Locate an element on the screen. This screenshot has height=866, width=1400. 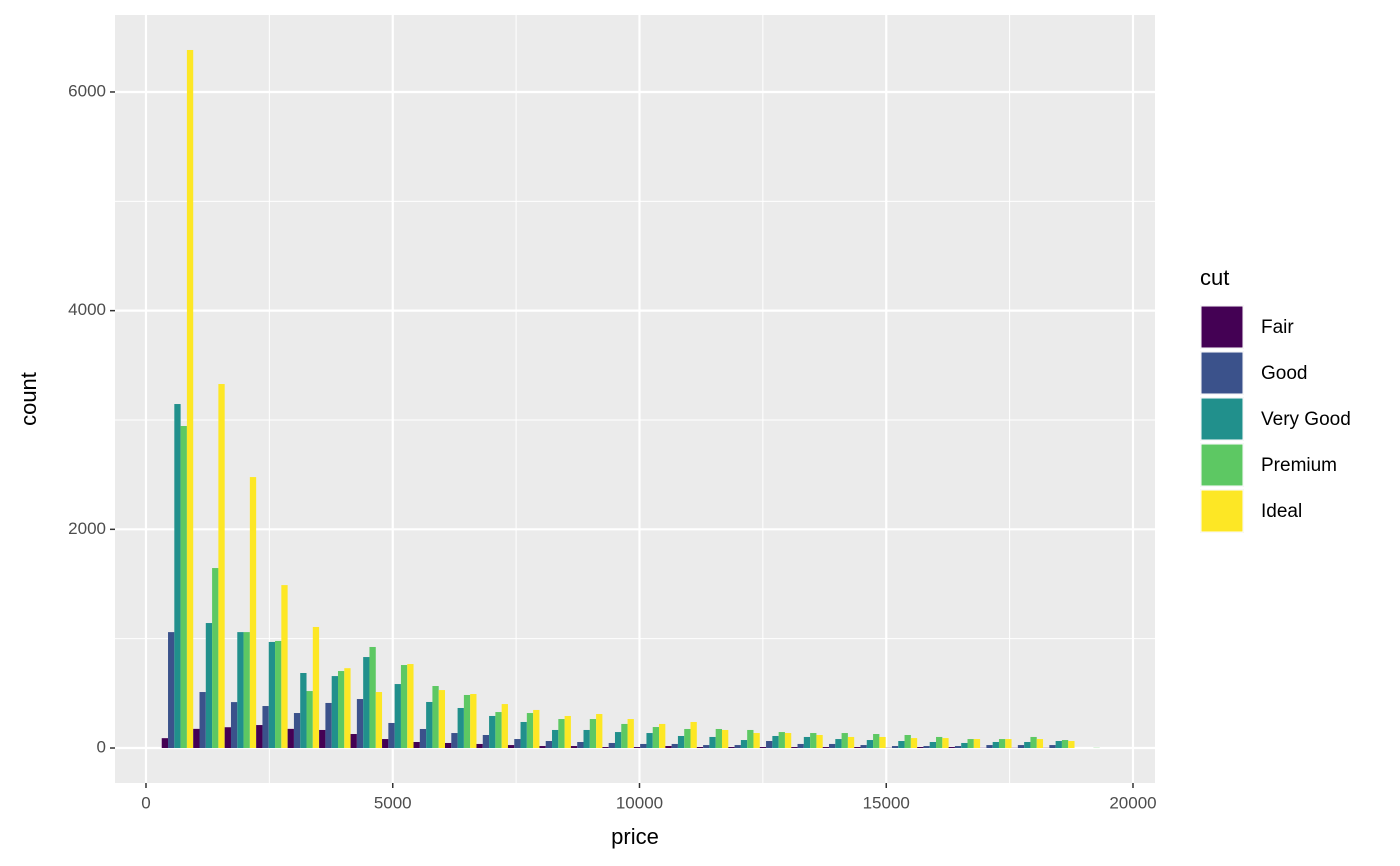
x-tick-label: 0 is located at coordinates (145, 802).